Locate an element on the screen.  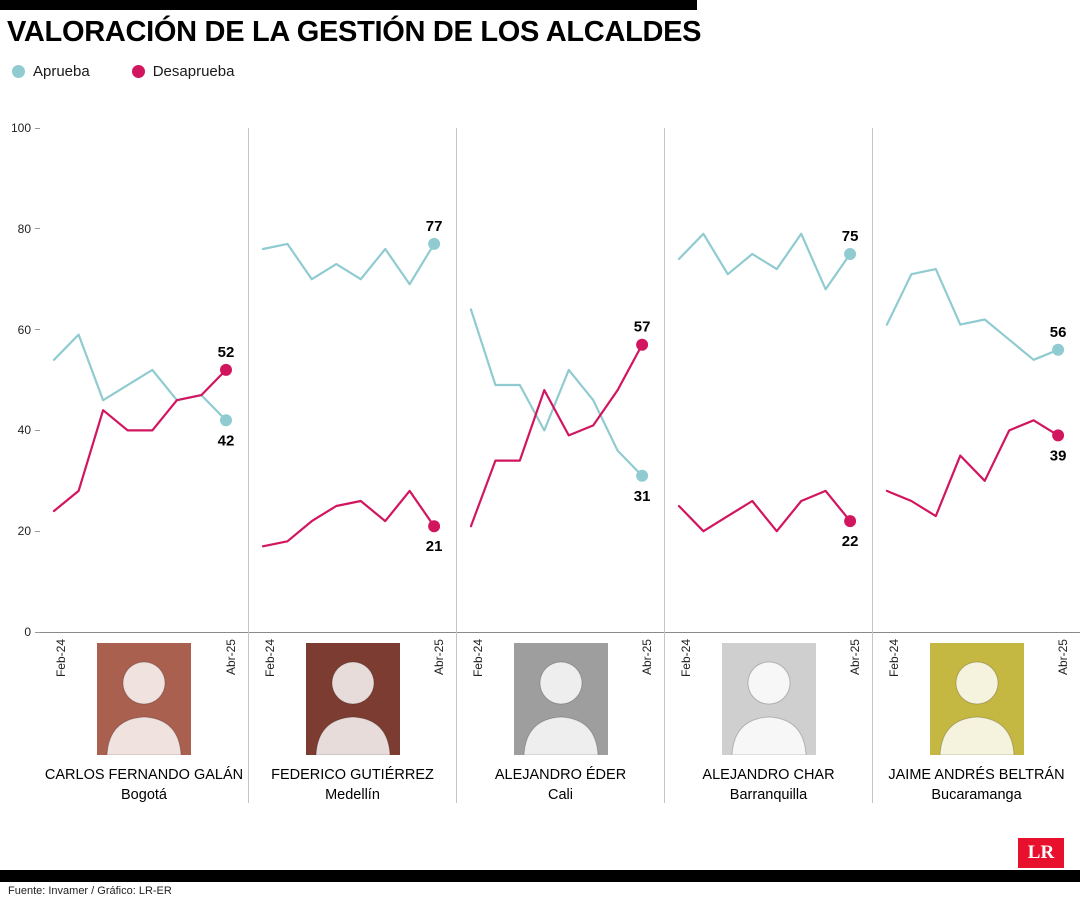
y-axis-label: 80 is located at coordinates (29, 229).